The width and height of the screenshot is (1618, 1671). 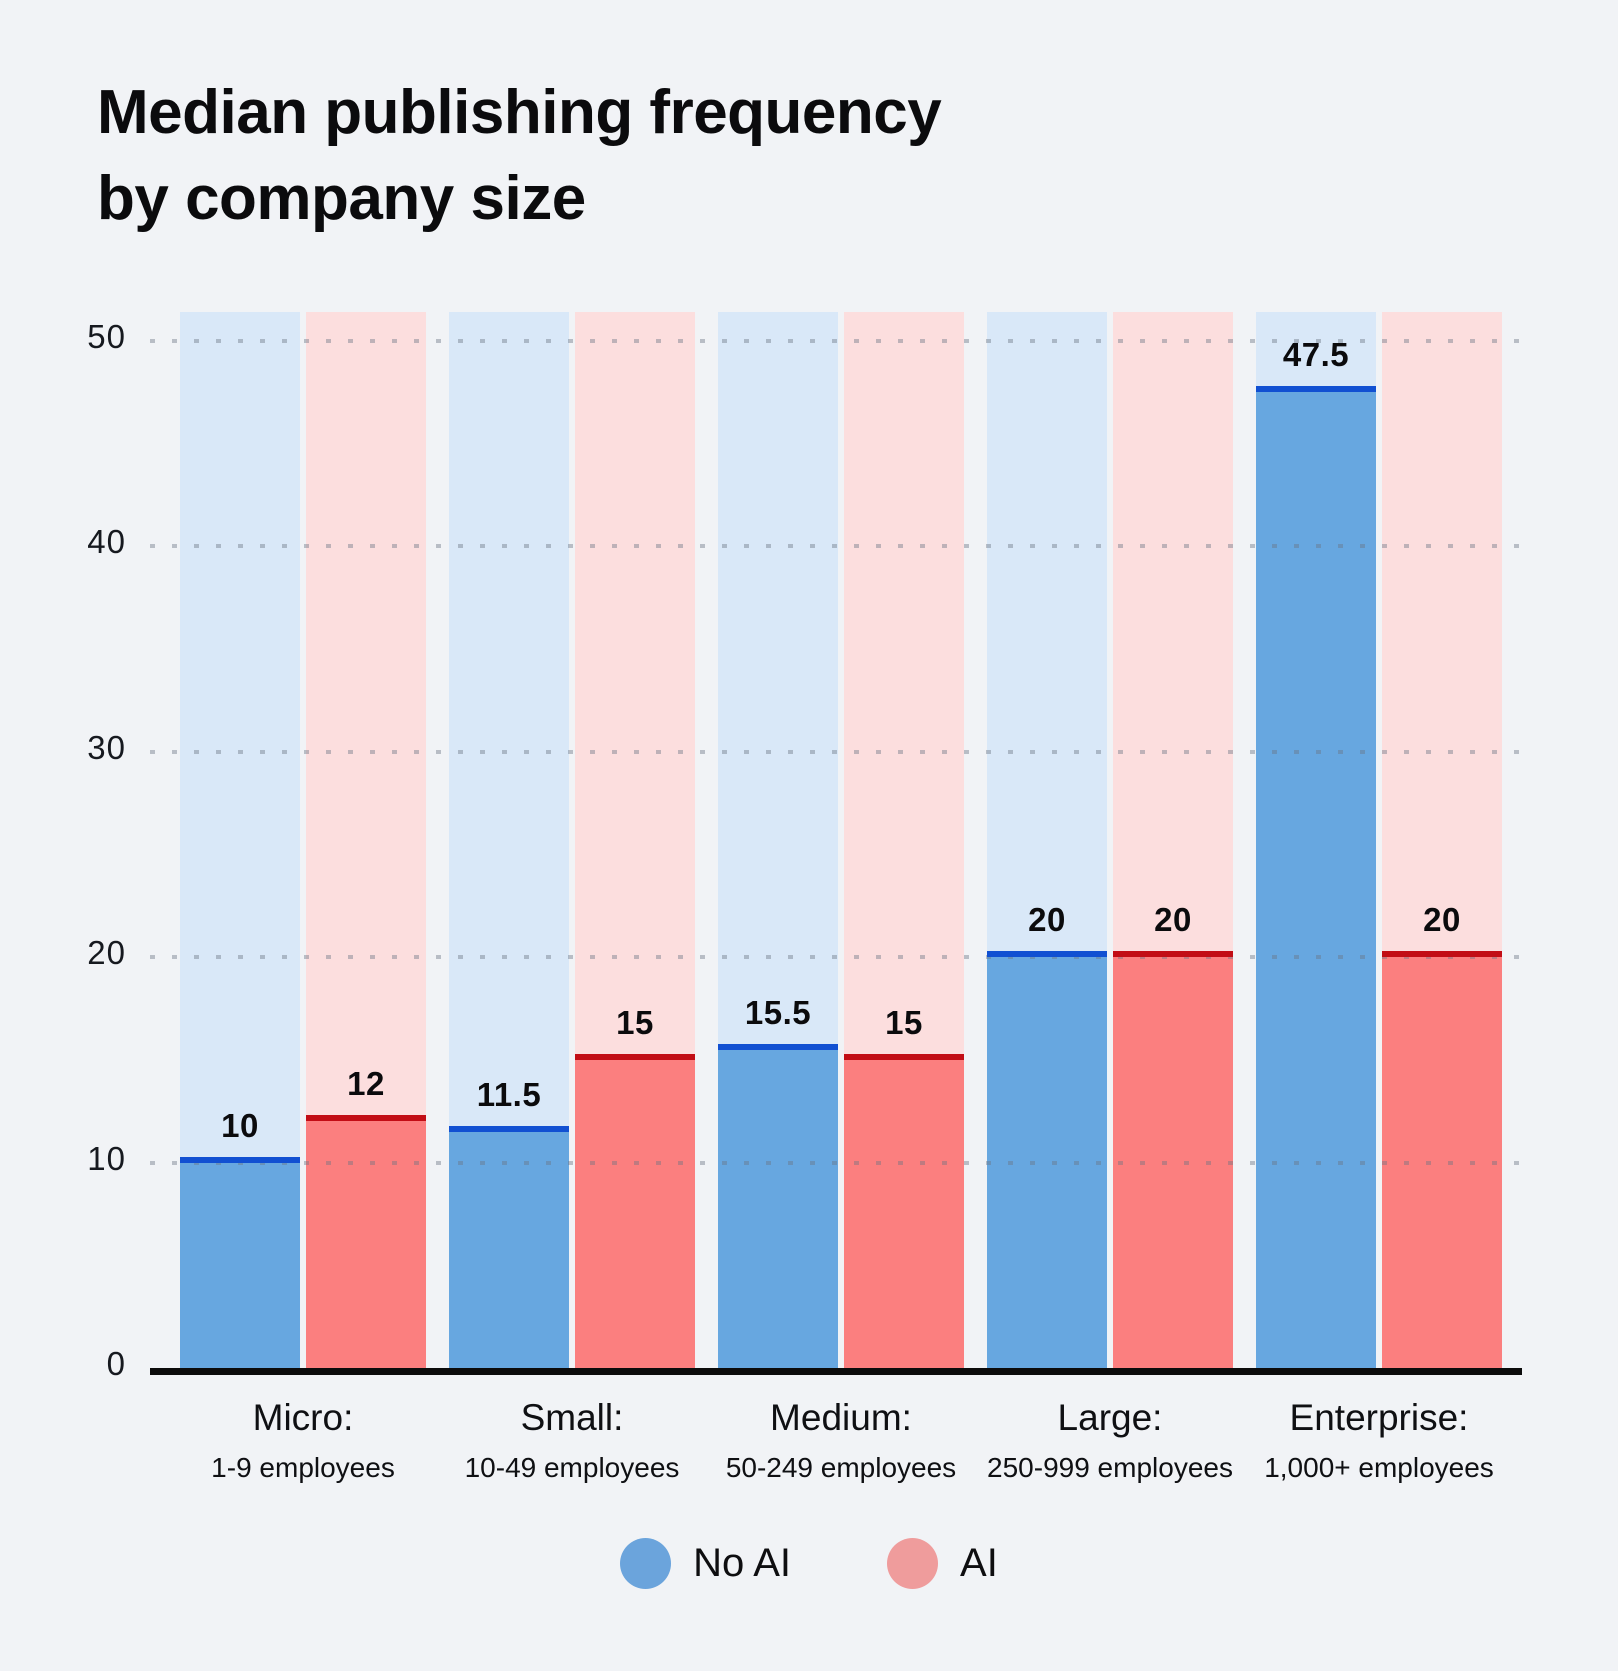 What do you see at coordinates (303, 1467) in the screenshot?
I see `category-sublabel: 1-9 employees` at bounding box center [303, 1467].